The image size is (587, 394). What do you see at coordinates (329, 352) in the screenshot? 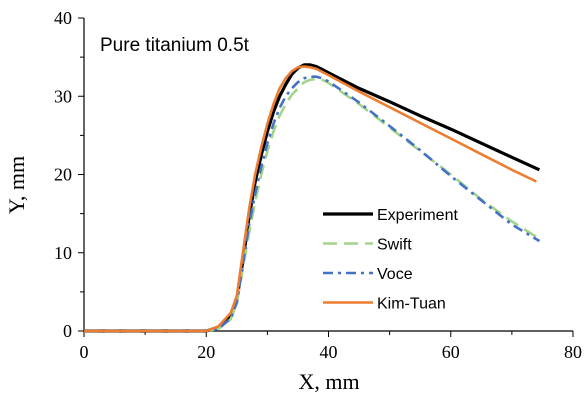
I see `x-tick-label: 40` at bounding box center [329, 352].